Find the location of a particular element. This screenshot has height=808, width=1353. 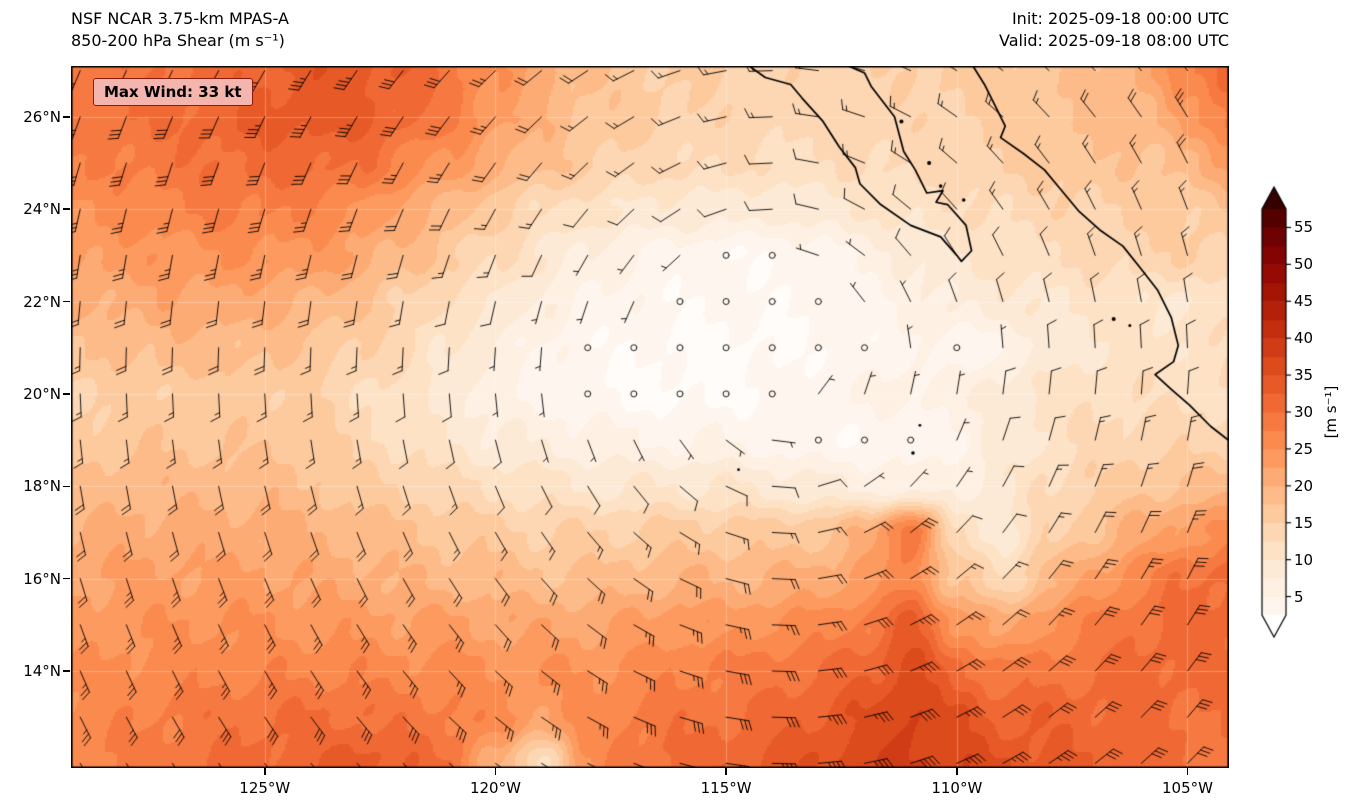

colorbar-tick-label: 10 is located at coordinates (1304, 559).